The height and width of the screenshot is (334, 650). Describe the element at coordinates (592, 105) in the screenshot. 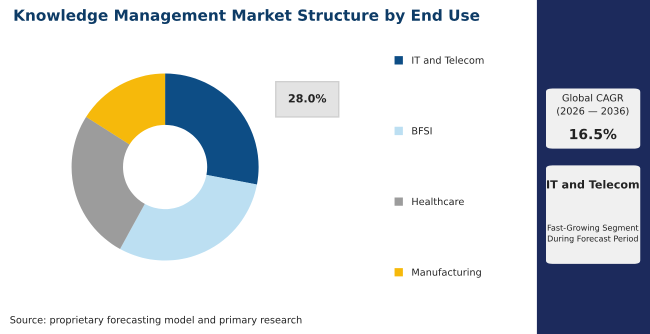

I see `text: Global CAGR (2026 — 2036)` at that location.